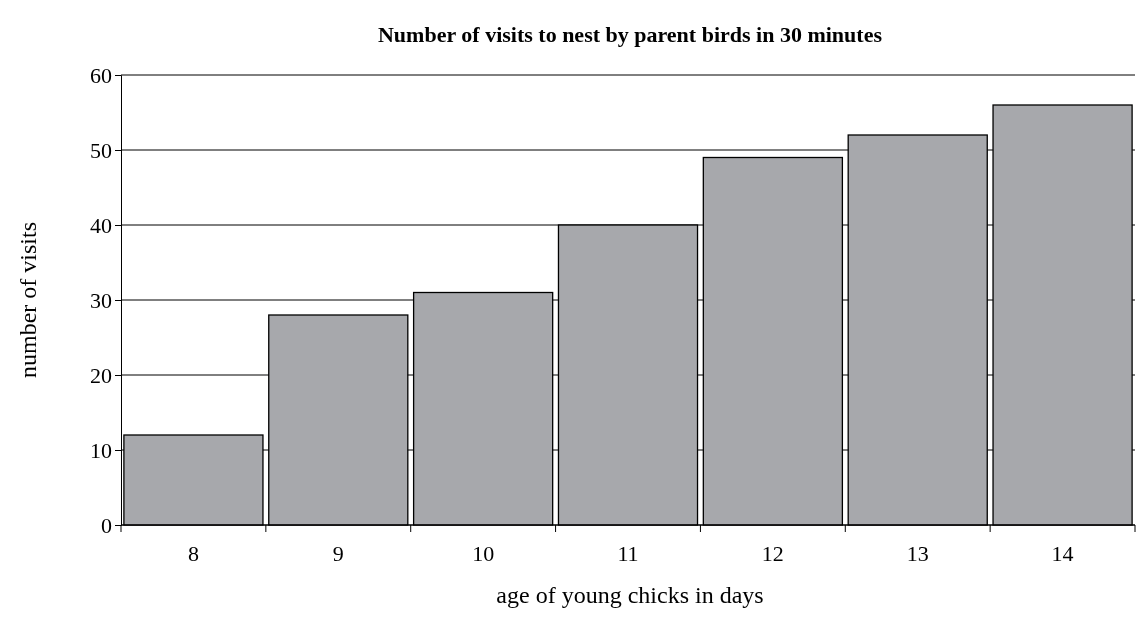 This screenshot has height=623, width=1136. Describe the element at coordinates (630, 595) in the screenshot. I see `x-axis-title: age of young chicks in days` at that location.